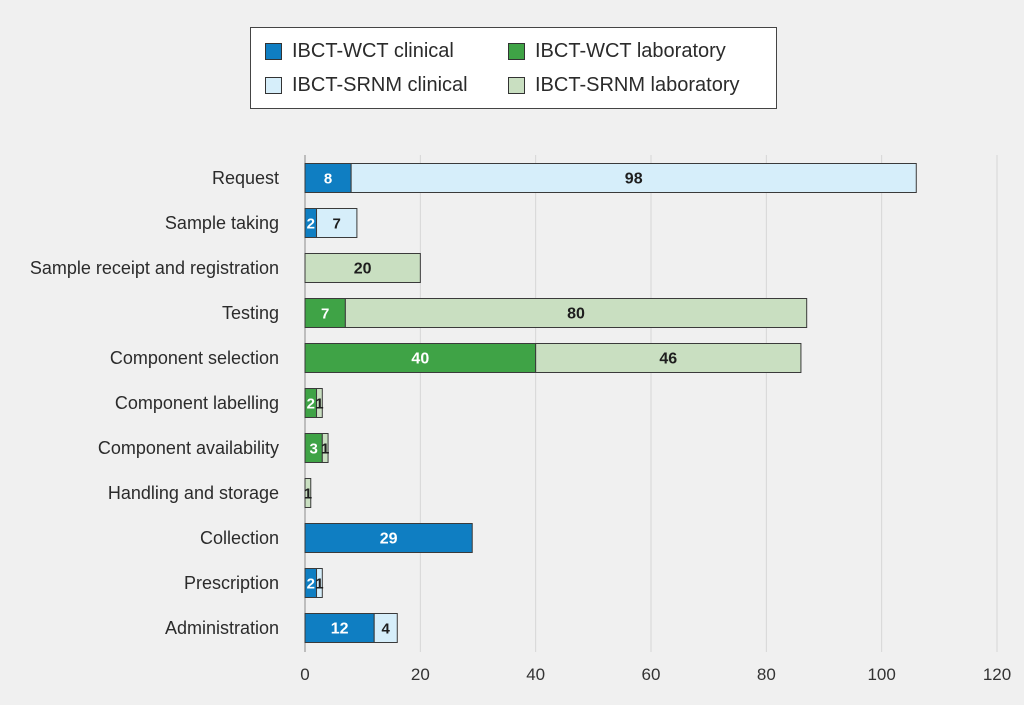  Describe the element at coordinates (304, 674) in the screenshot. I see `x-tick-label: 0` at that location.